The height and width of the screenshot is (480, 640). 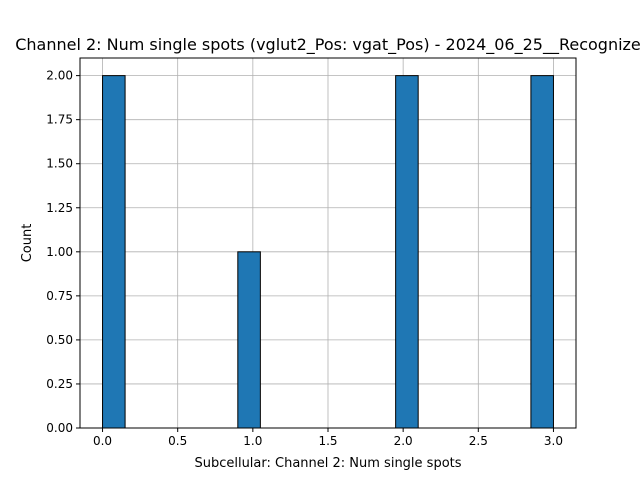 I want to click on x-tick-label: 3.0, so click(x=553, y=441).